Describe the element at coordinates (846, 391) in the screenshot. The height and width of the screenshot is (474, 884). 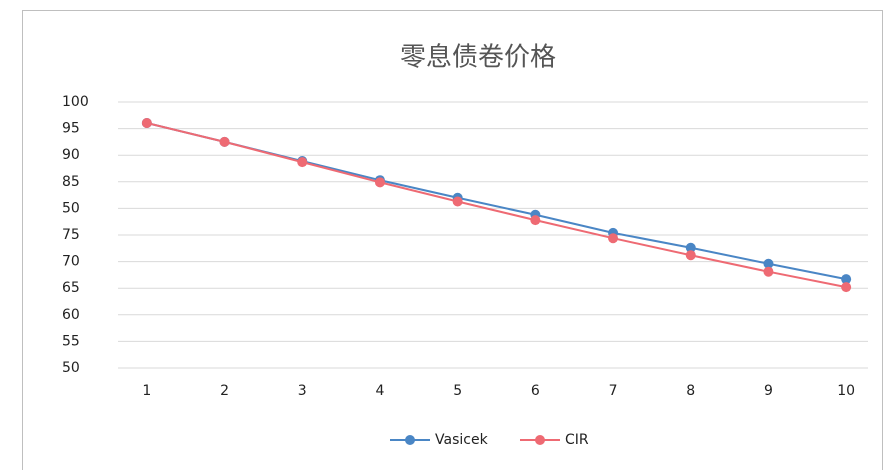
I see `x-tick-label: 10` at that location.